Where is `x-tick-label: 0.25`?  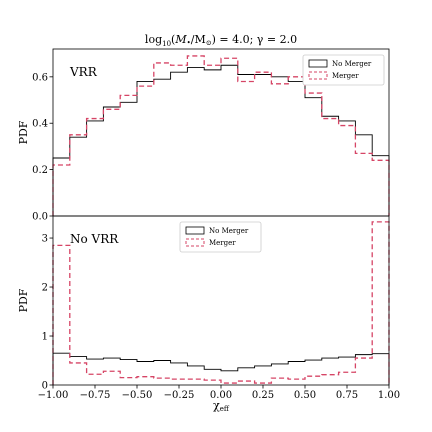
x-tick-label: 0.25 is located at coordinates (263, 395).